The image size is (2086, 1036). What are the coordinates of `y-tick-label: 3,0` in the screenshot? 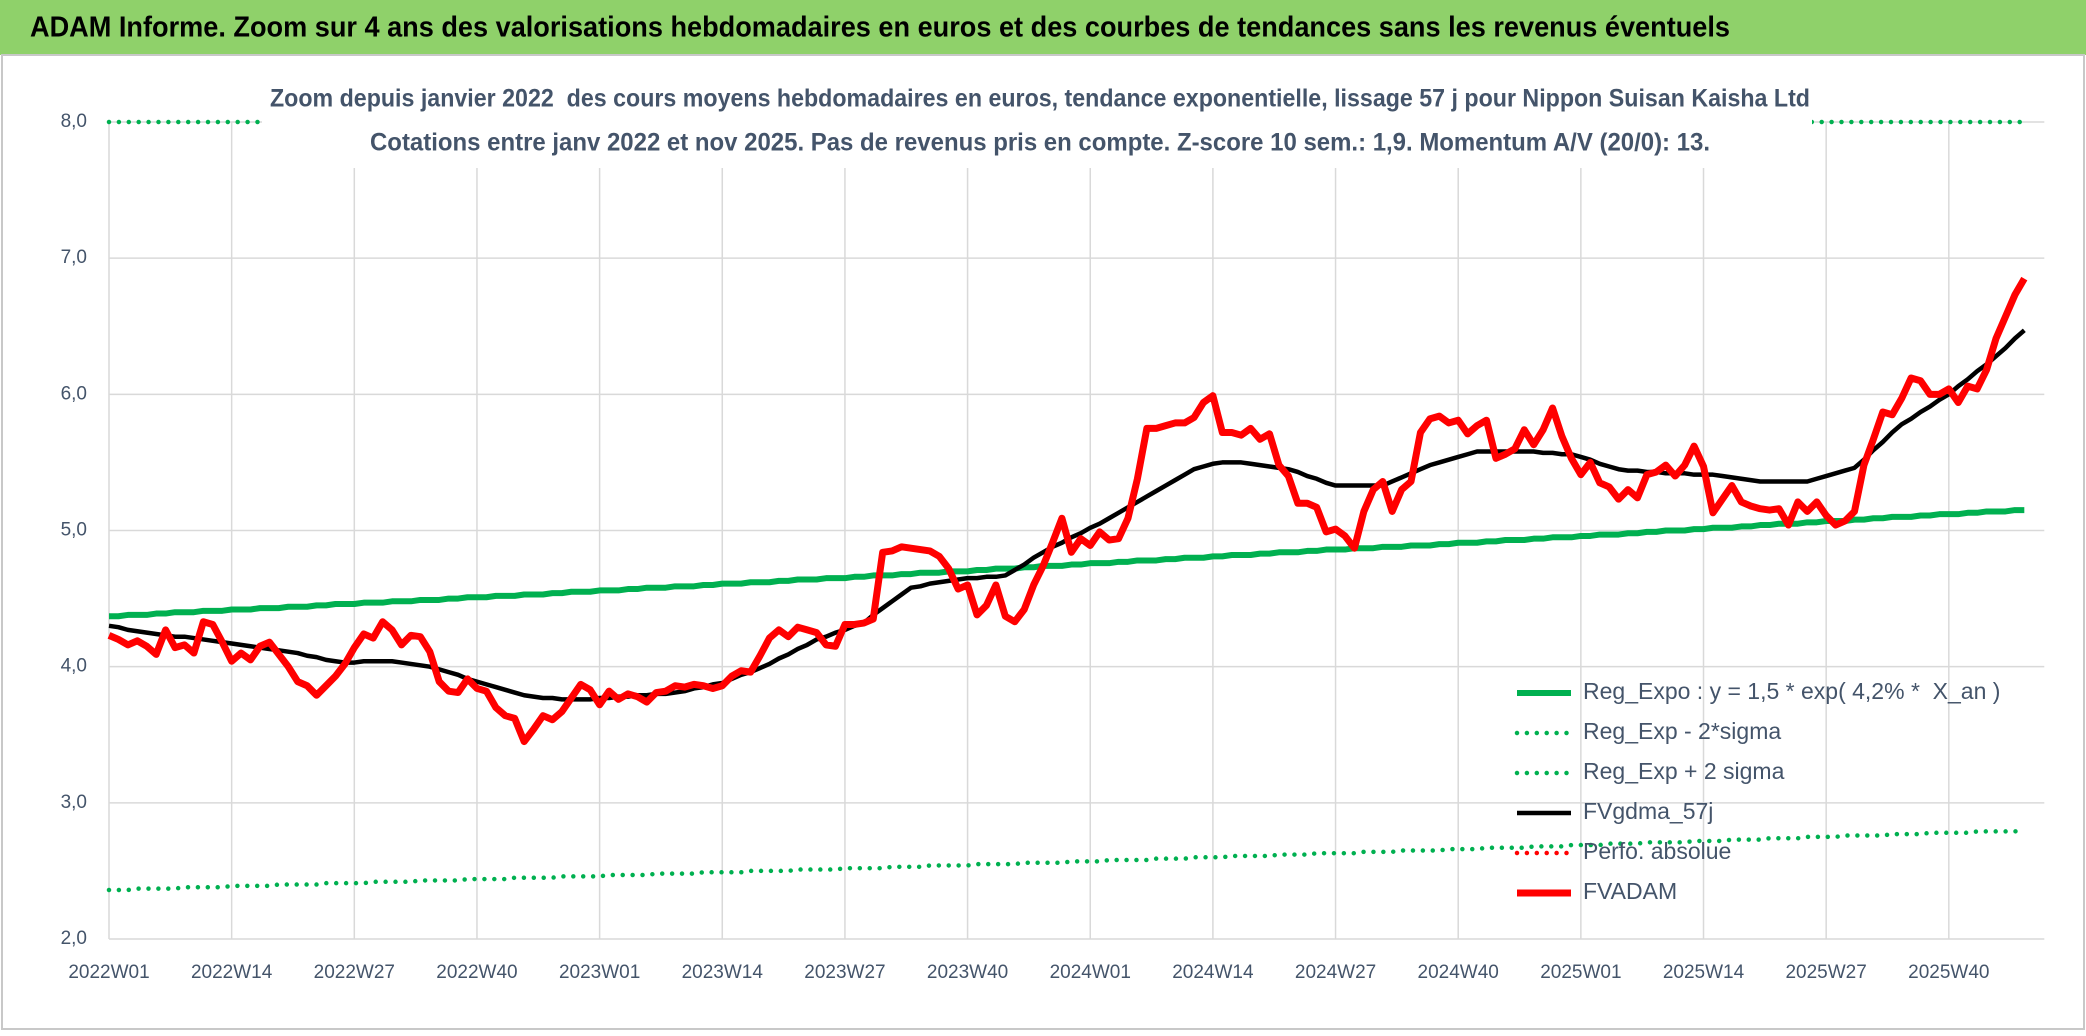 It's located at (74, 802).